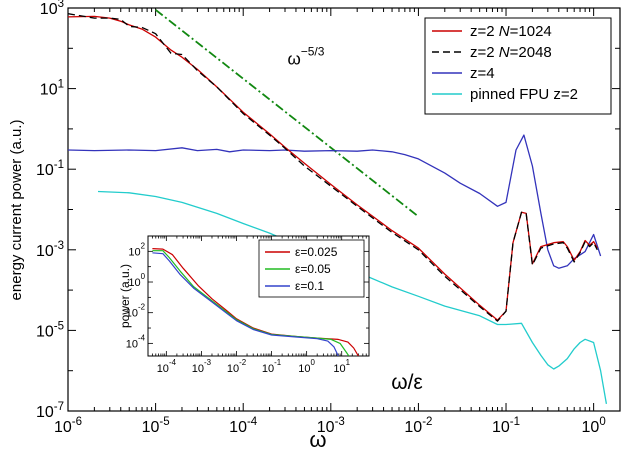 The image size is (630, 453). I want to click on main-y-tick-labels: 10⁻⁷ 10⁻⁵ 10⁻³ 10⁻¹ 10¹ 10³, so click(50, 210).